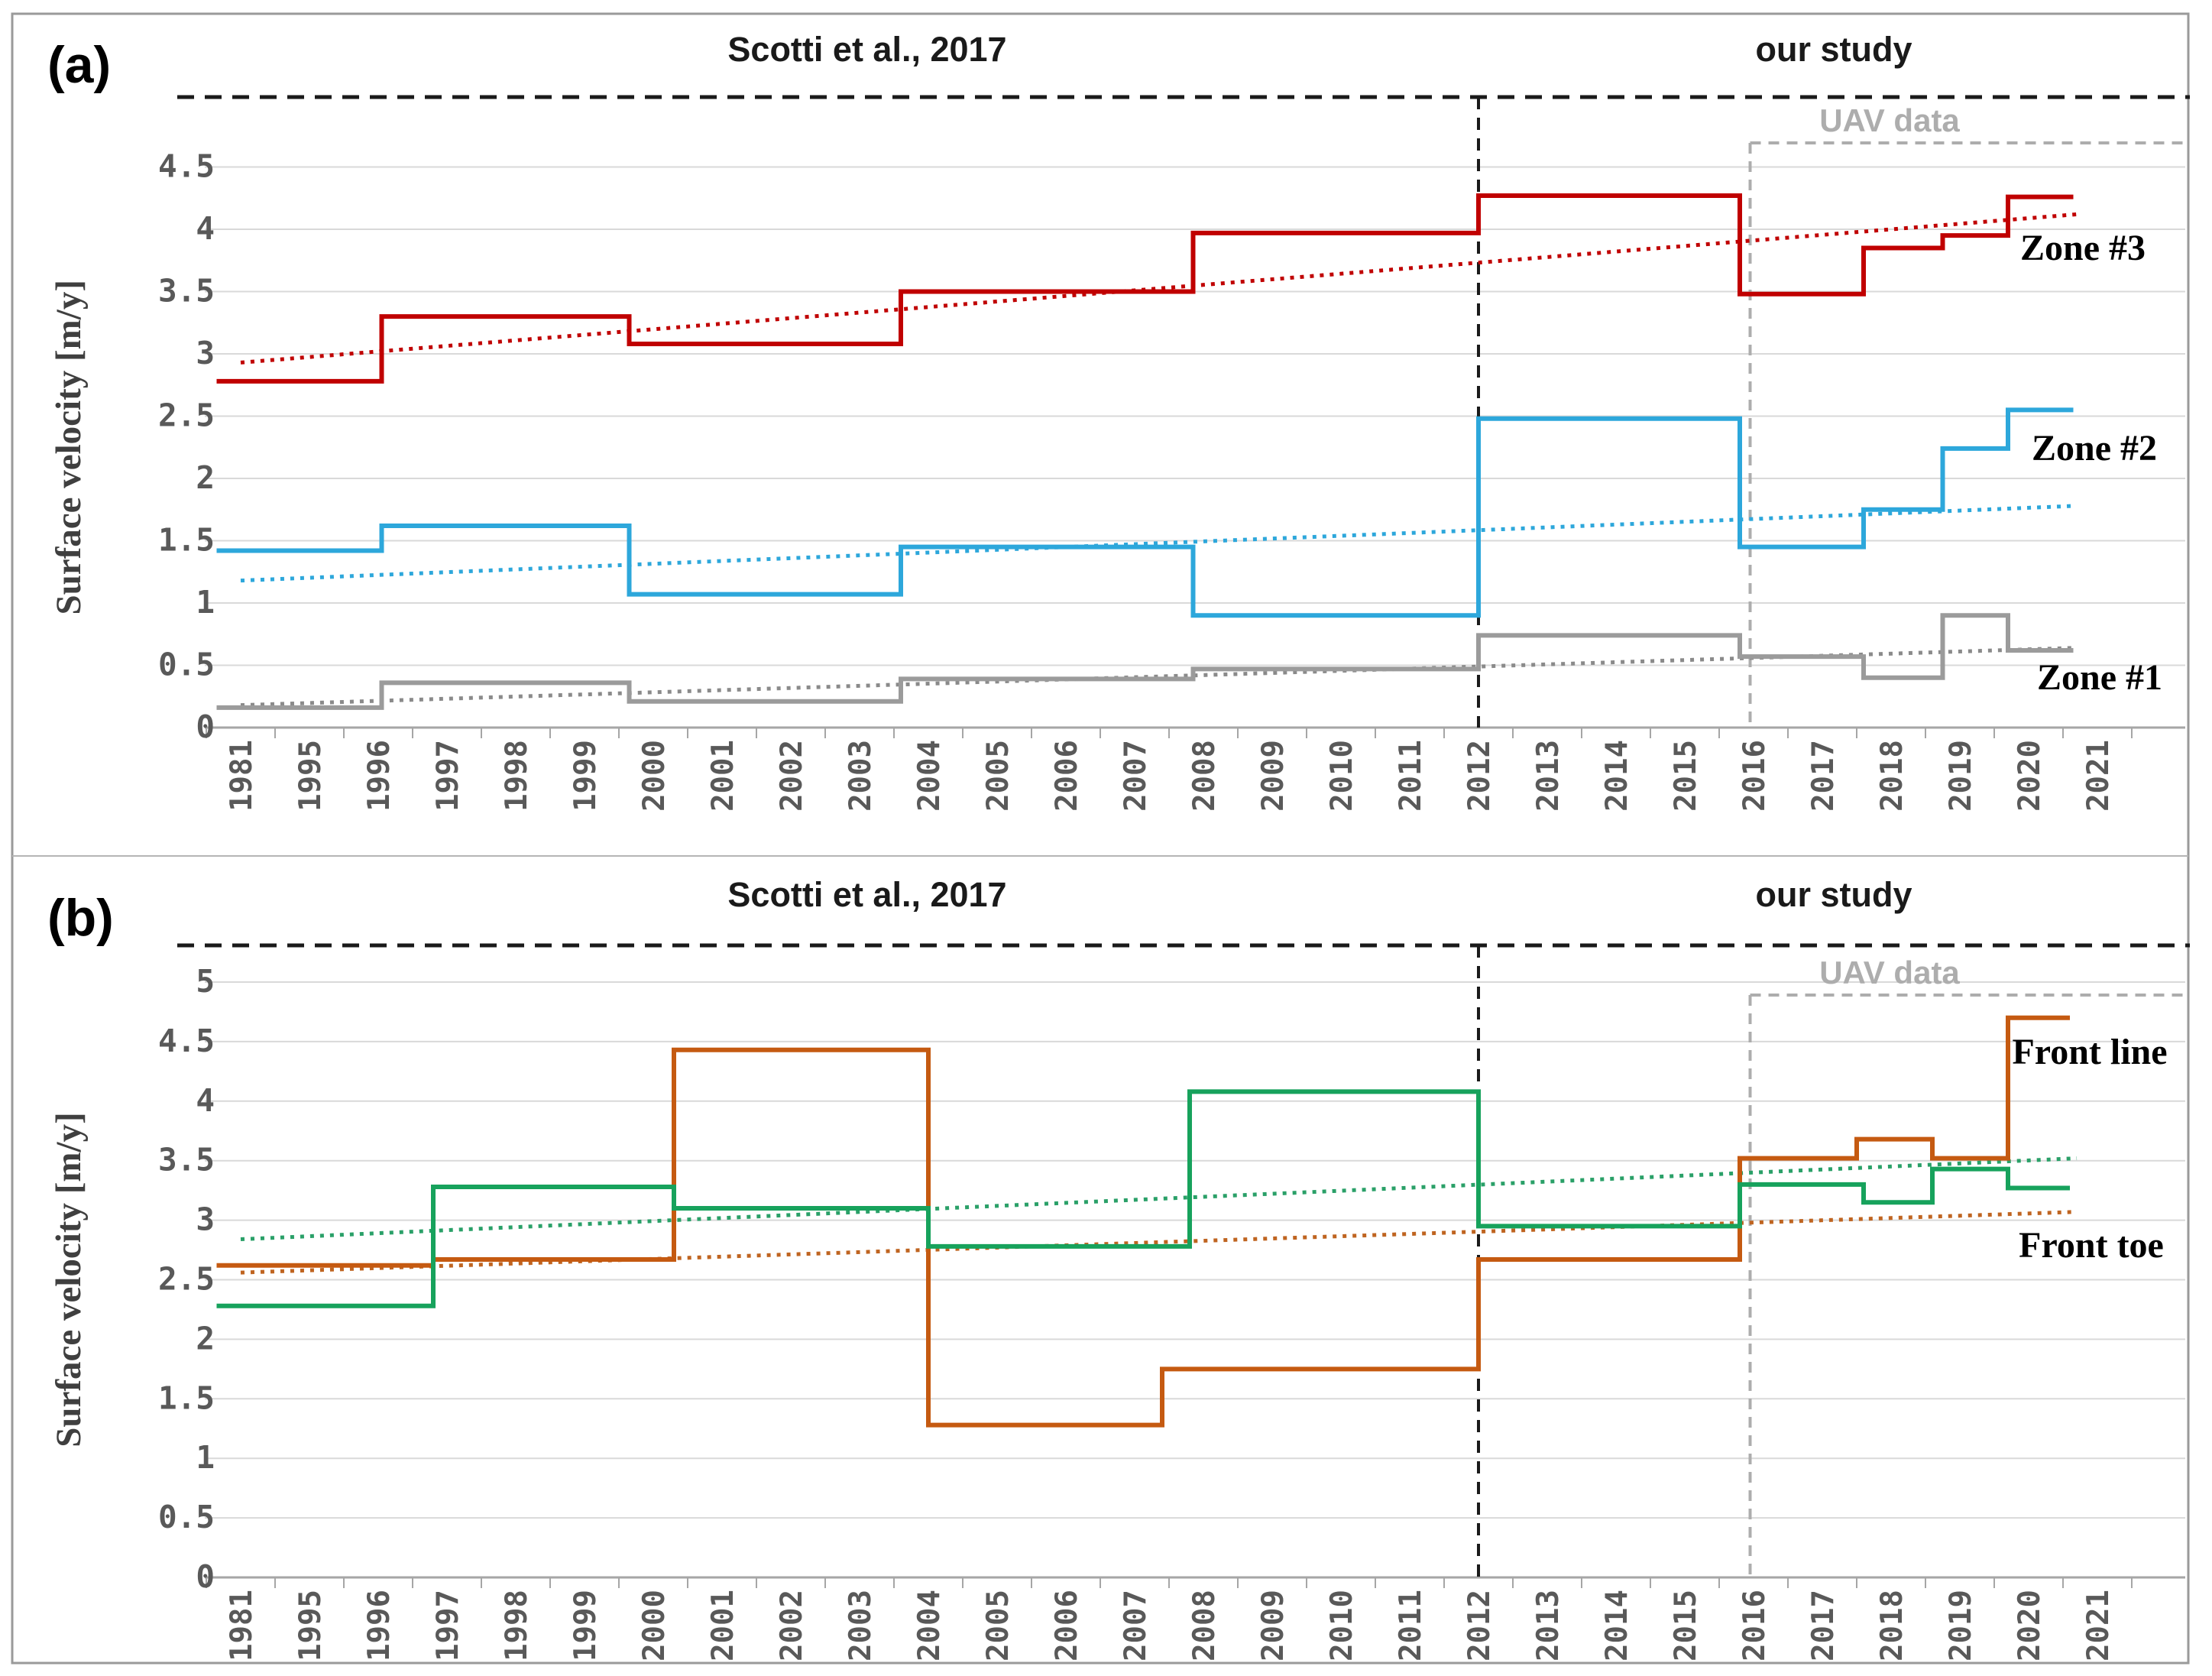 The image size is (2212, 1676). Describe the element at coordinates (2089, 1052) in the screenshot. I see `series-label-front-line: Front line` at that location.